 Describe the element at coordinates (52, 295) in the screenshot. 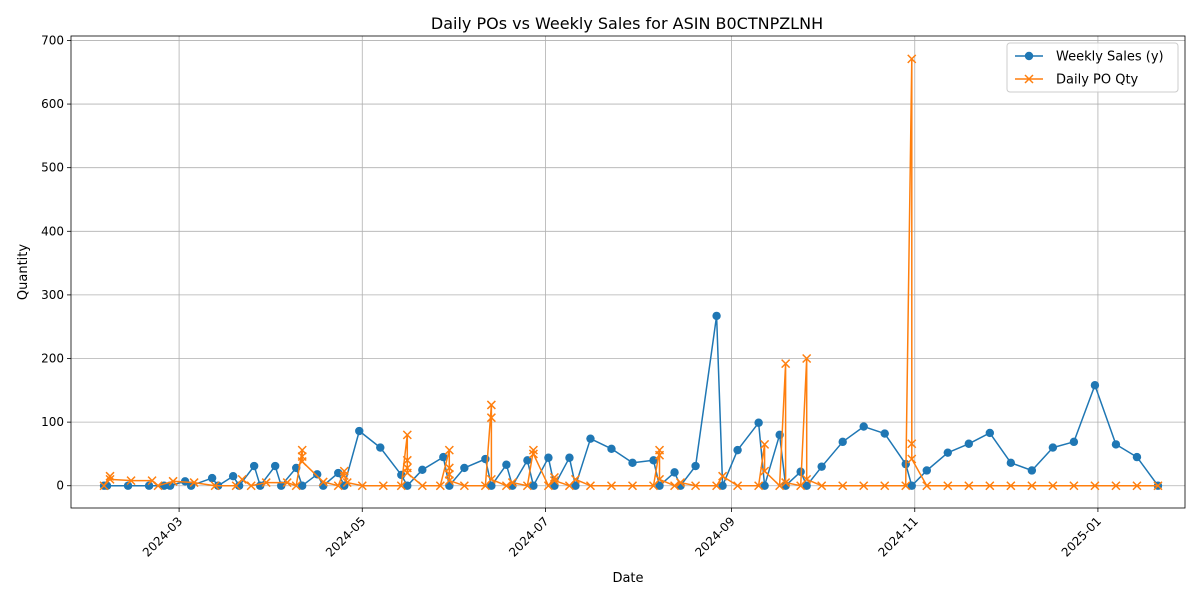

I see `y-tick-label: 300` at that location.